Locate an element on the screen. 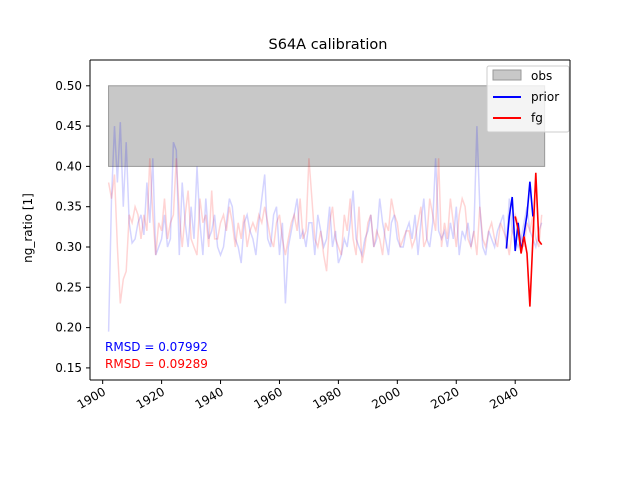 The height and width of the screenshot is (480, 640). legend-obs-label: obs is located at coordinates (541, 76).